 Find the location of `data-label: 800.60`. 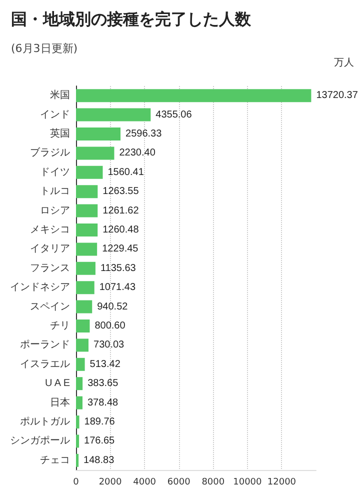

data-label: 800.60 is located at coordinates (110, 326).